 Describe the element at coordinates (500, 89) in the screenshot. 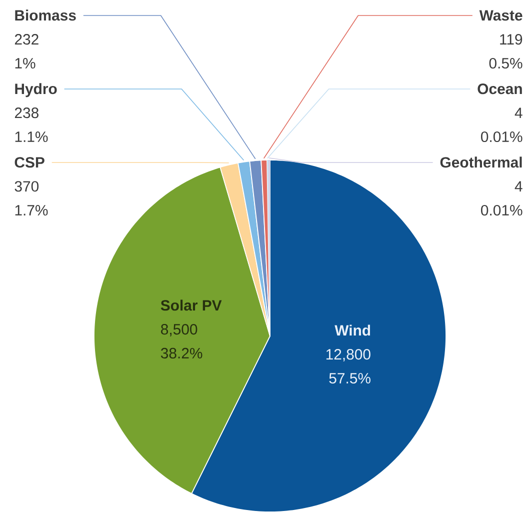

I see `slice-label: Ocean` at that location.